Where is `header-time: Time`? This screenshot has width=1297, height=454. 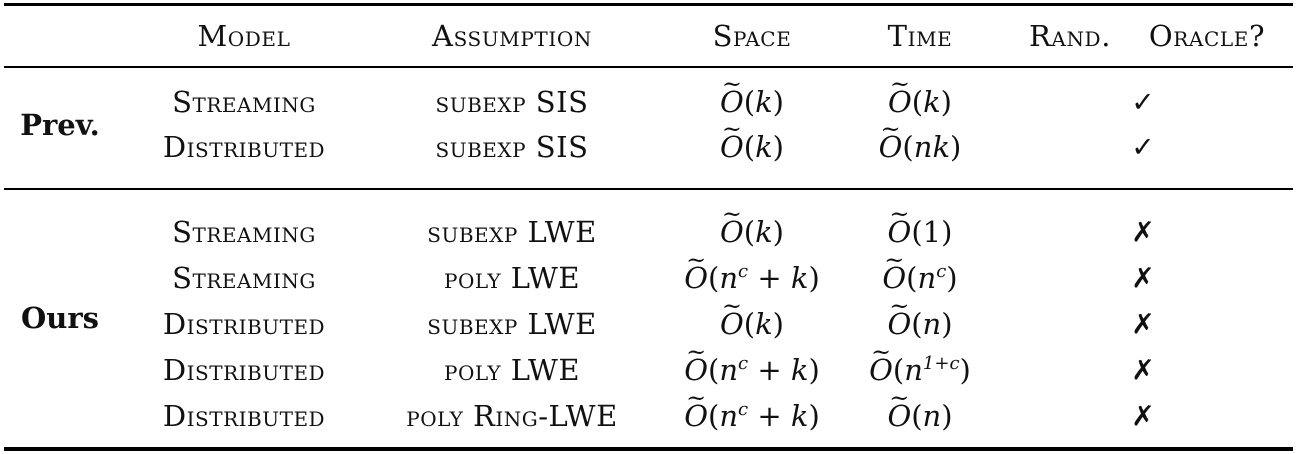 header-time: Time is located at coordinates (920, 36).